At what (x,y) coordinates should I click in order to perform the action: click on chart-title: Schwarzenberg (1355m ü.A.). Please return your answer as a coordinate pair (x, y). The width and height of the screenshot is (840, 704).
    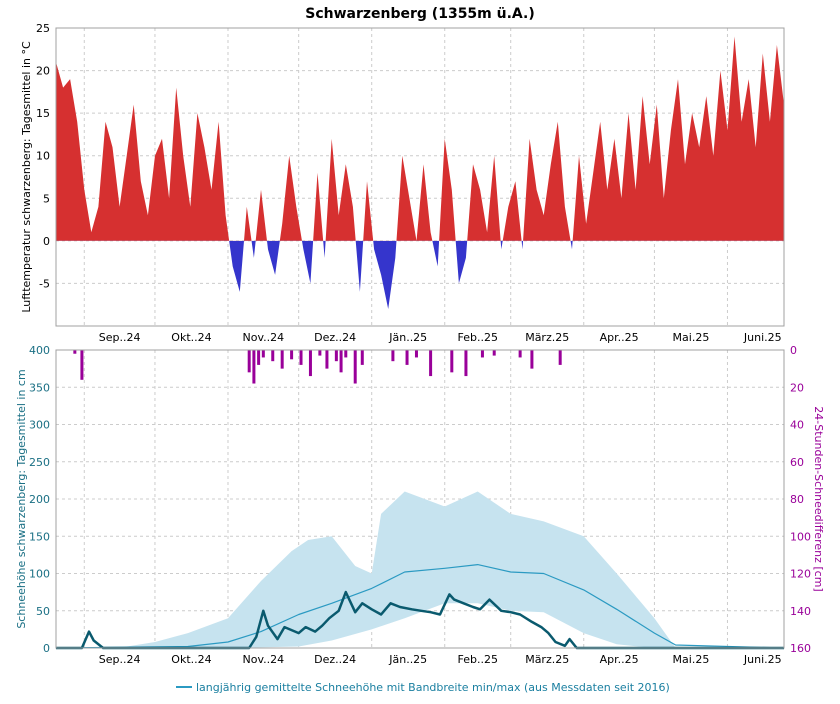
    Looking at the image, I should click on (419, 14).